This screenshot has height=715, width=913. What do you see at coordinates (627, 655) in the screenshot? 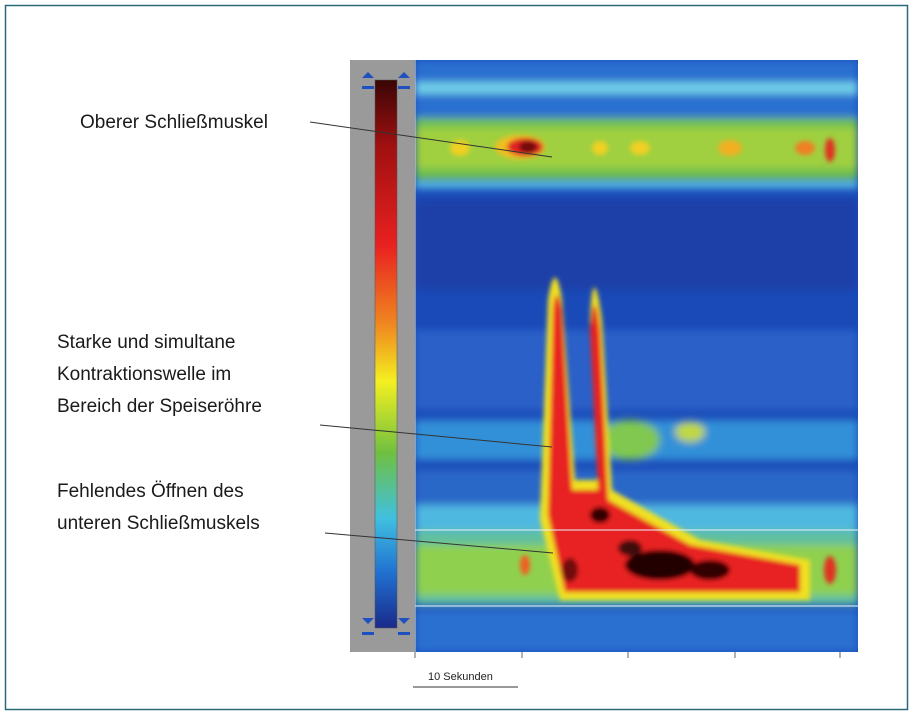
I see `time-ticks` at bounding box center [627, 655].